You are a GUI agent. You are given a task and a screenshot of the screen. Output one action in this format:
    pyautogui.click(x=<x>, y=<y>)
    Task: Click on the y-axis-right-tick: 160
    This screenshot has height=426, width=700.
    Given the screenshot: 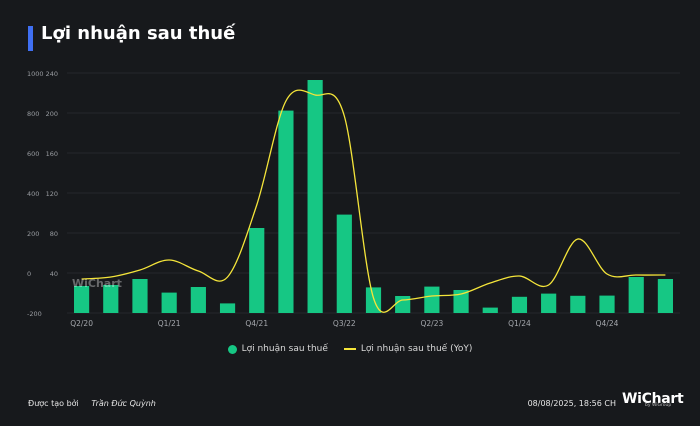 What is the action you would take?
    pyautogui.click(x=52, y=154)
    